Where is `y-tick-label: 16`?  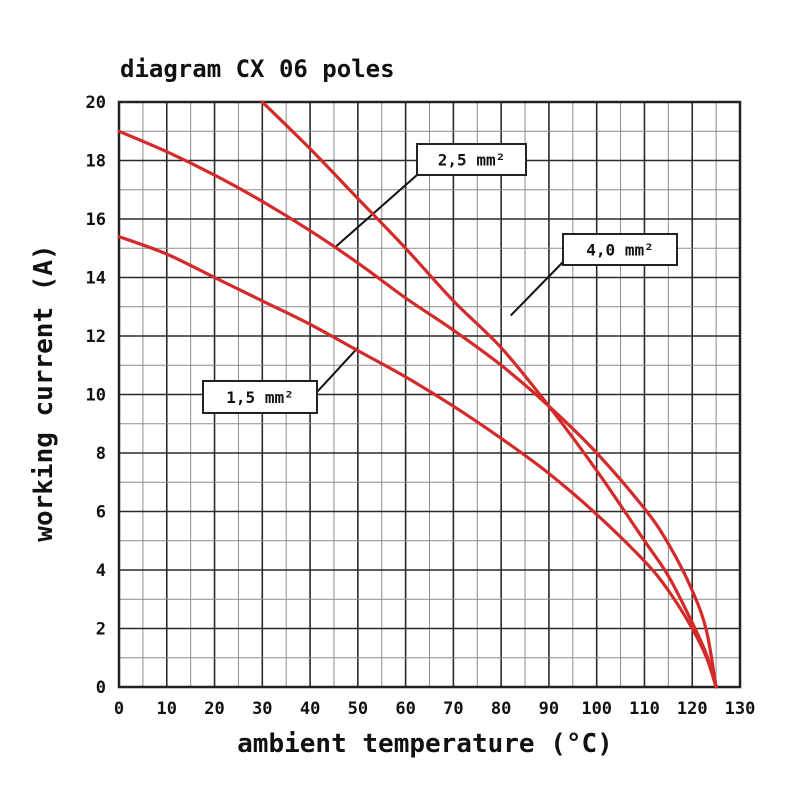
y-tick-label: 16 is located at coordinates (96, 220).